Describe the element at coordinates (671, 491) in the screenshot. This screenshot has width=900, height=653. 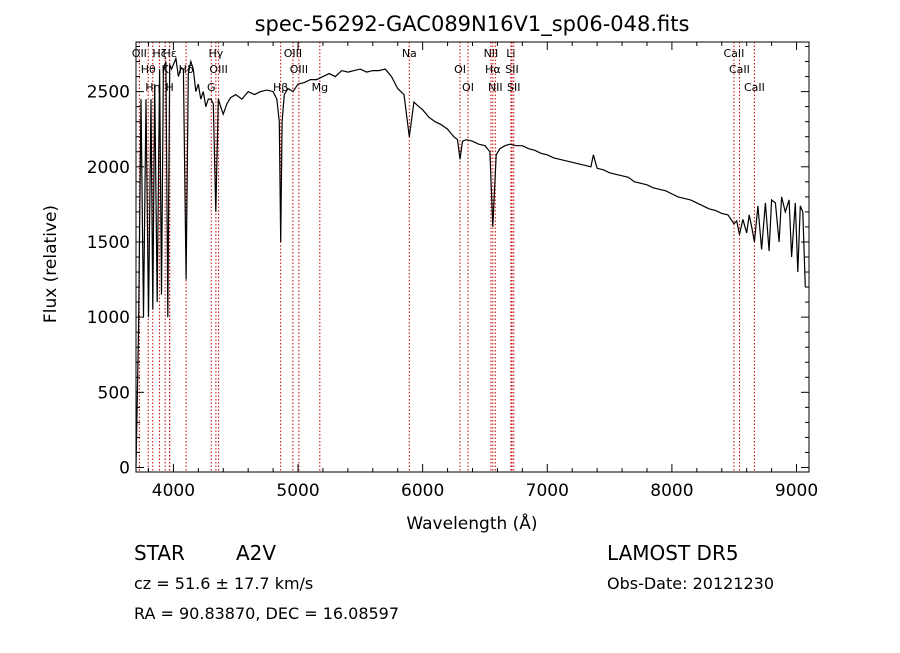
I see `x-tick-label: 8000` at that location.